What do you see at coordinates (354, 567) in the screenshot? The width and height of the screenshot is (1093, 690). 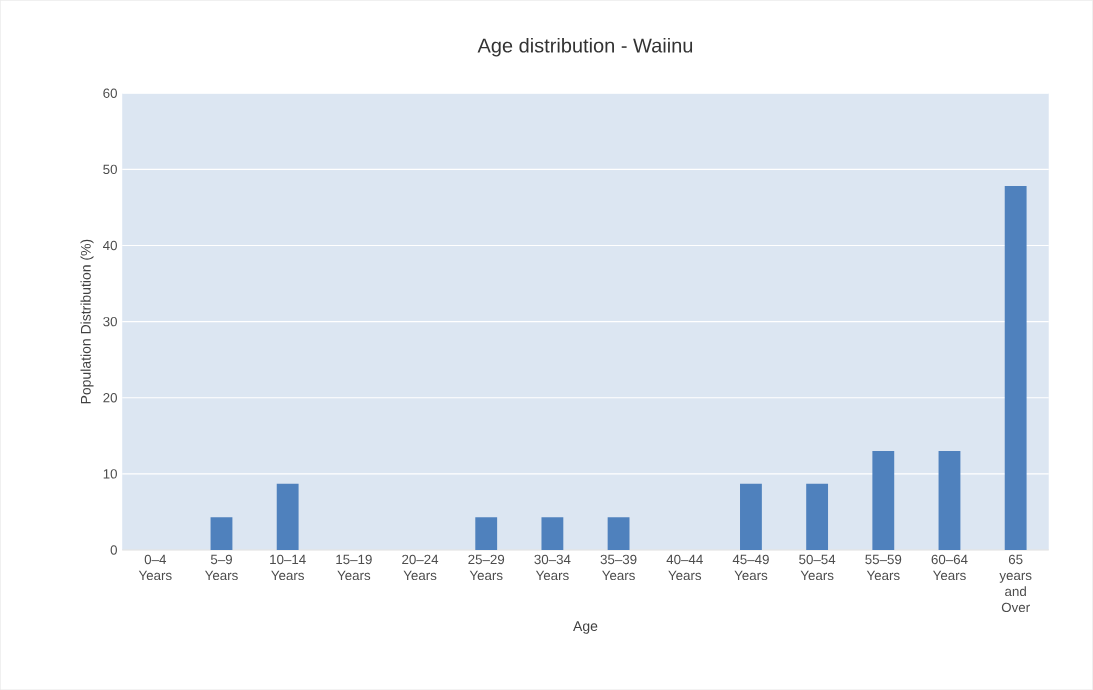 I see `x-tick-label: 15–19 Years` at bounding box center [354, 567].